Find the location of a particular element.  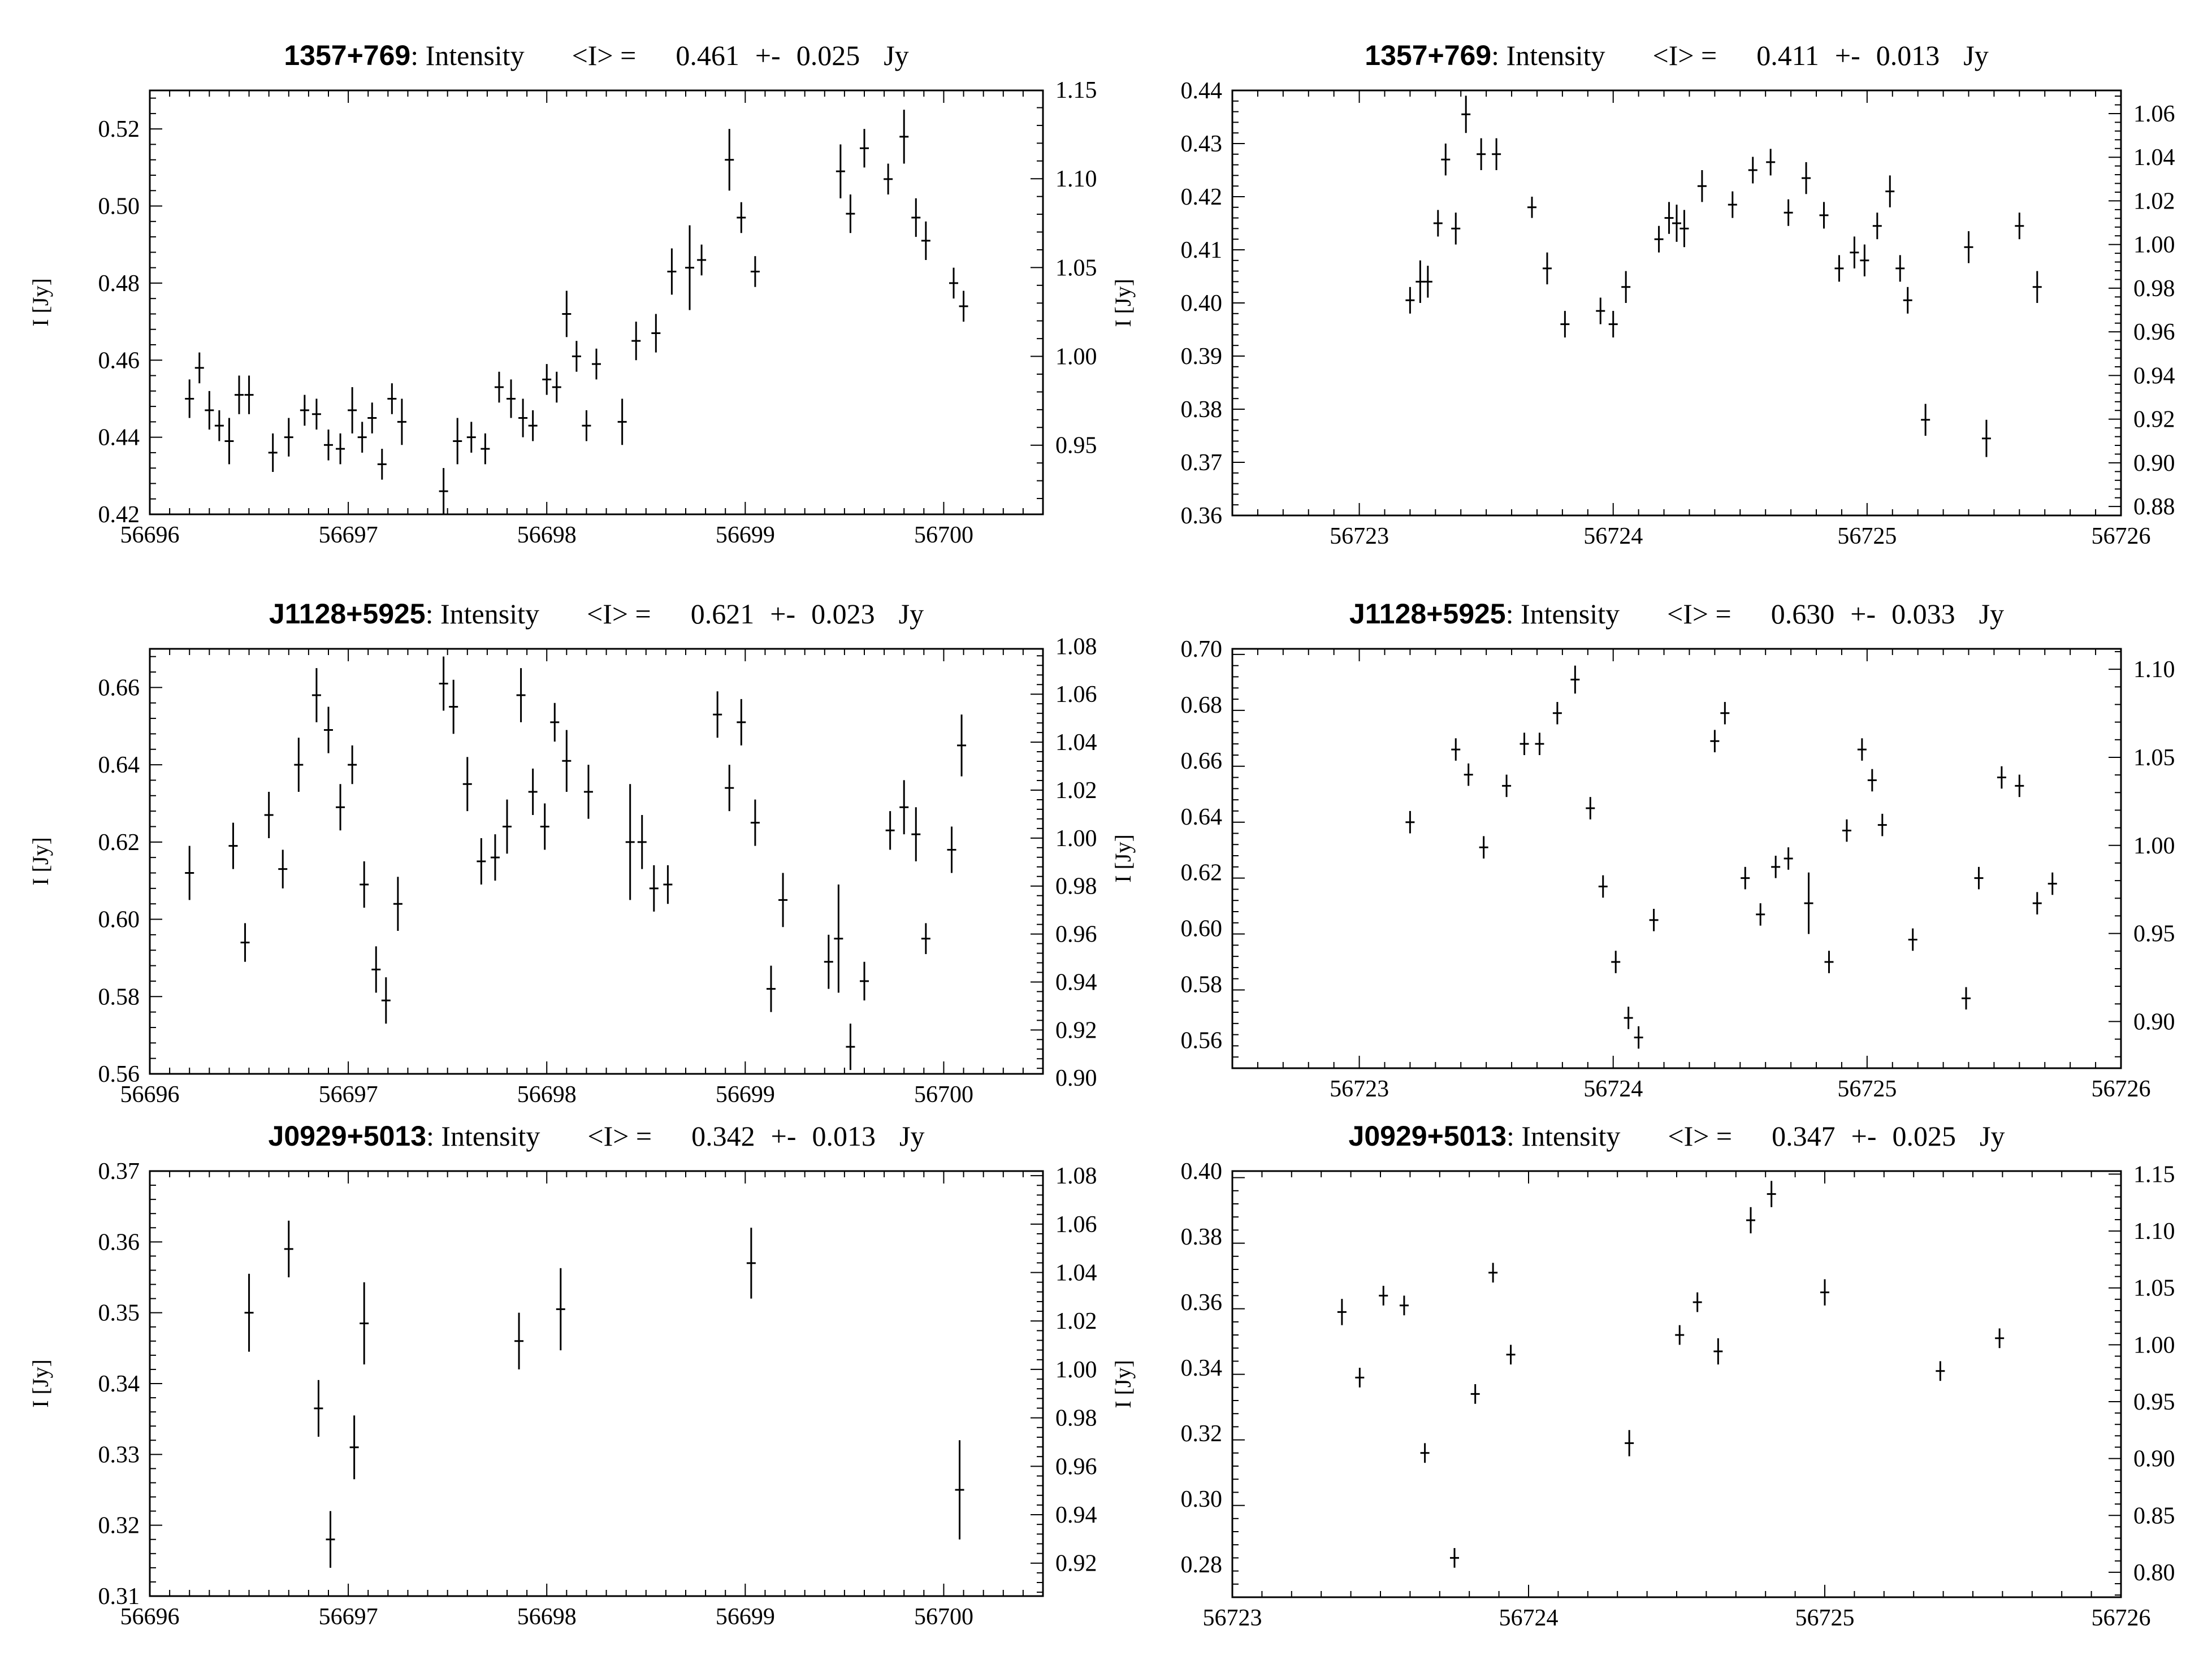

y2-tick-label: 1.04 is located at coordinates (2154, 158).